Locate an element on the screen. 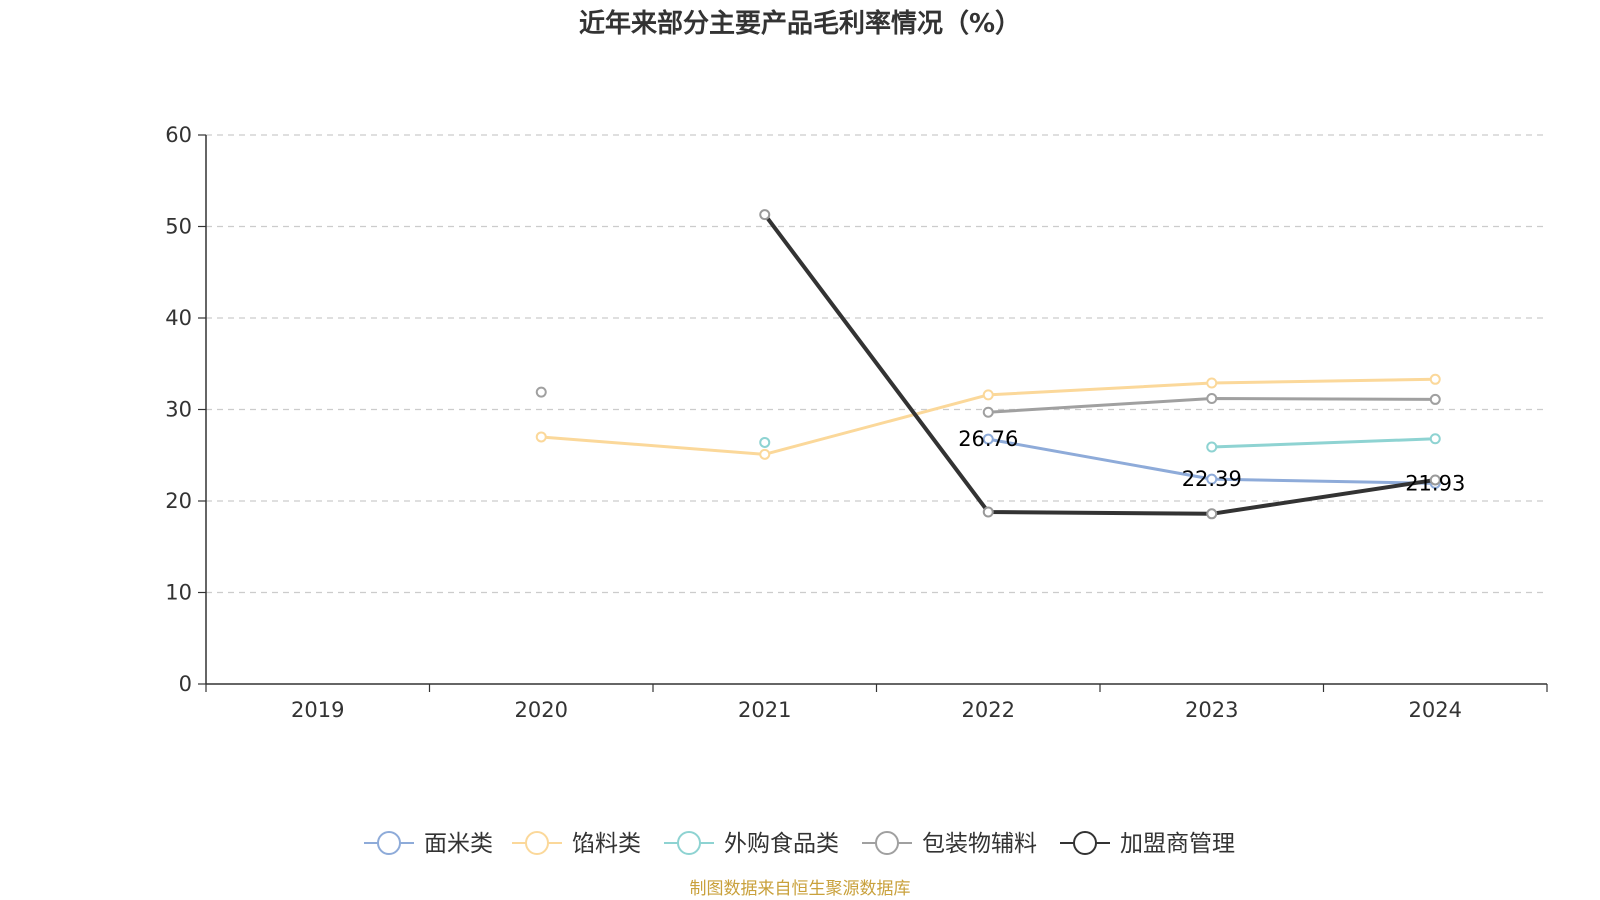  x-tick-label-2024: 2024 is located at coordinates (1435, 710).